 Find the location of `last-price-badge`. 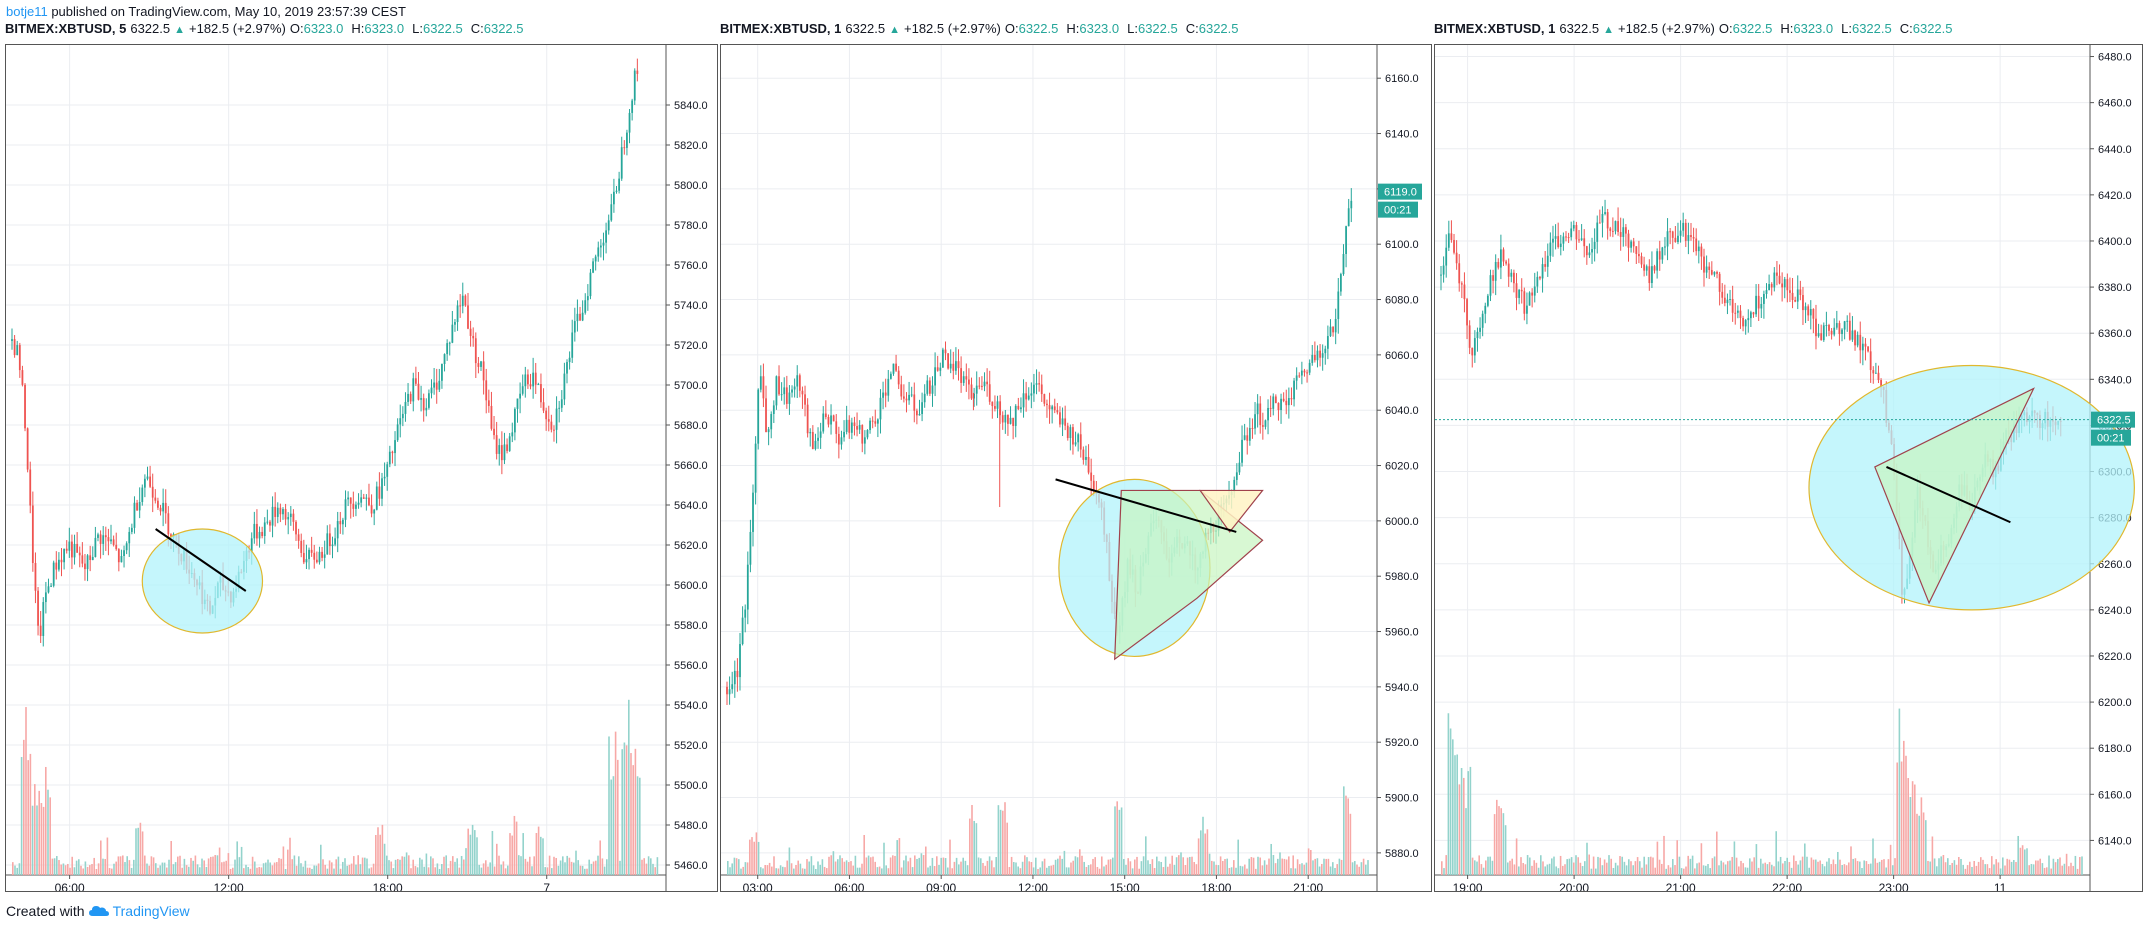

last-price-badge is located at coordinates (2113, 419).